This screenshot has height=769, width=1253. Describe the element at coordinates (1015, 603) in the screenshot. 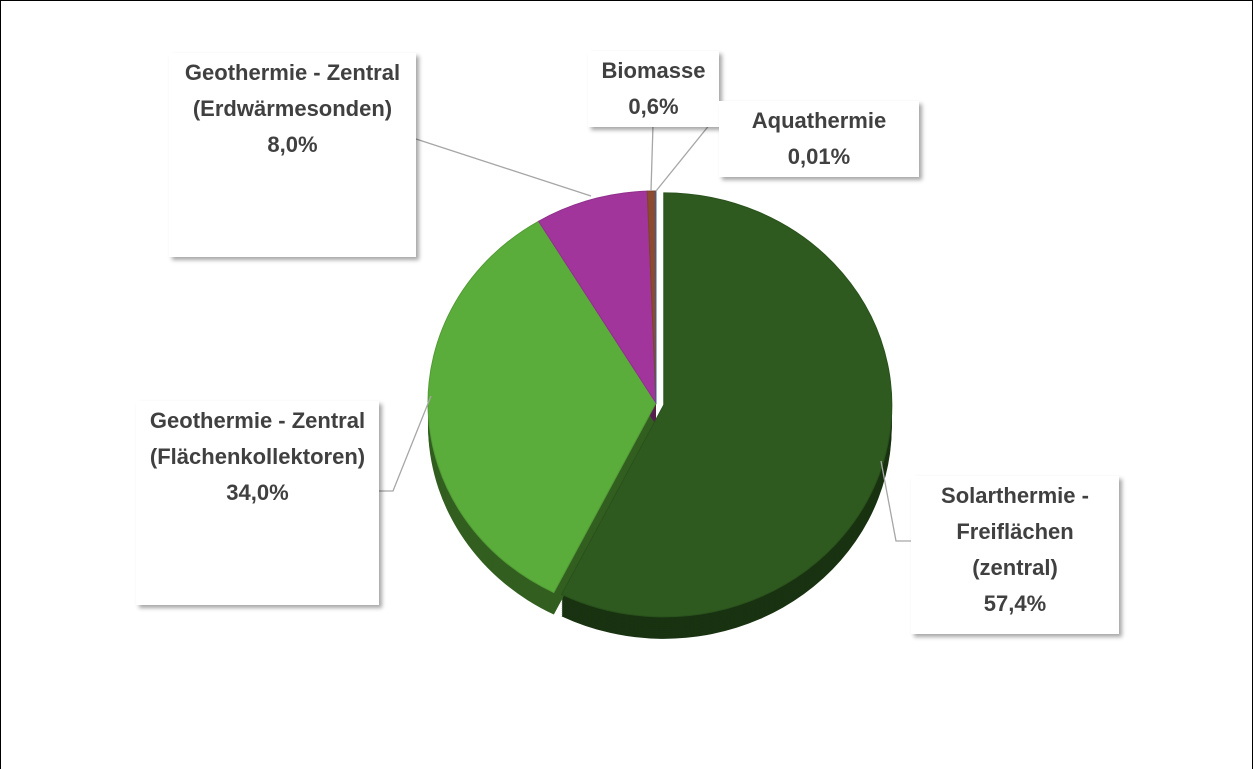

I see `label-value: 57,4%` at that location.